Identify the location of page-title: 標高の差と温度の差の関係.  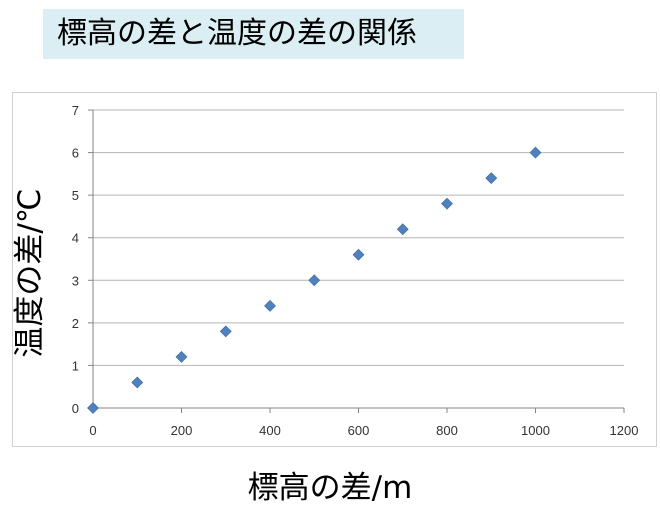
(237, 33).